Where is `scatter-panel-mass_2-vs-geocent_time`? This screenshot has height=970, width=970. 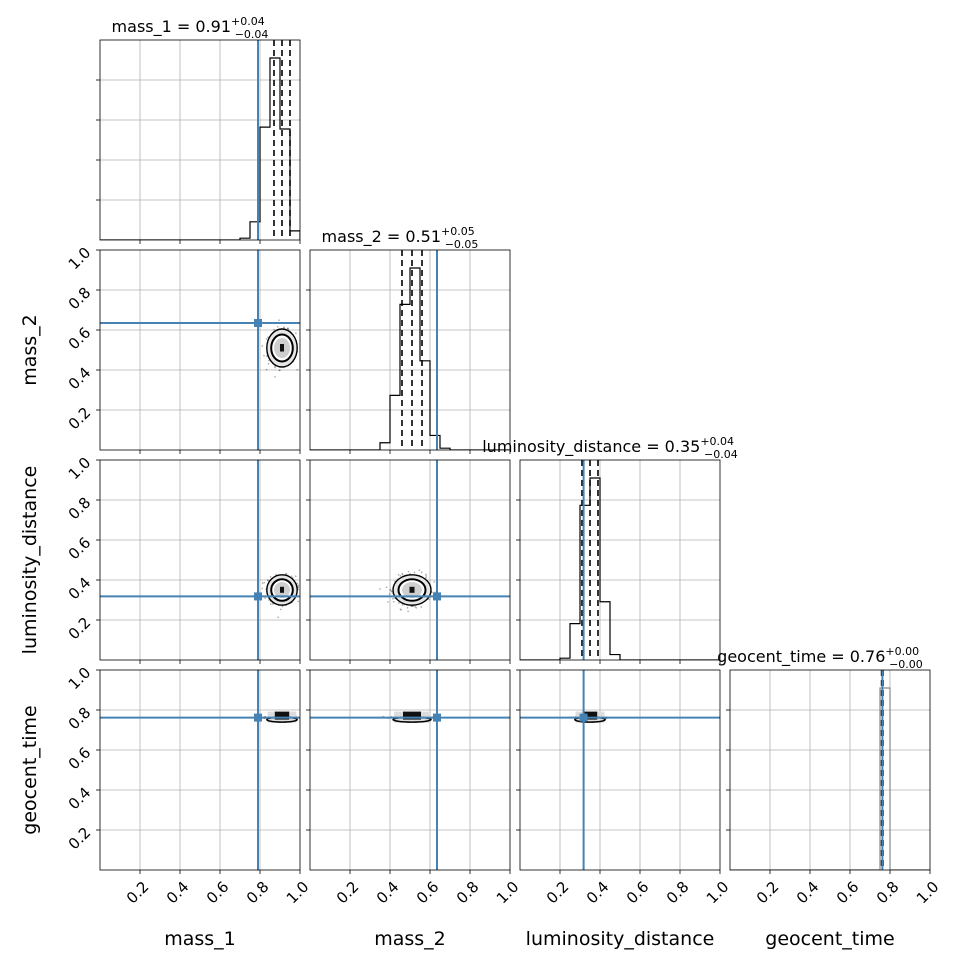
scatter-panel-mass_2-vs-geocent_time is located at coordinates (408, 771).